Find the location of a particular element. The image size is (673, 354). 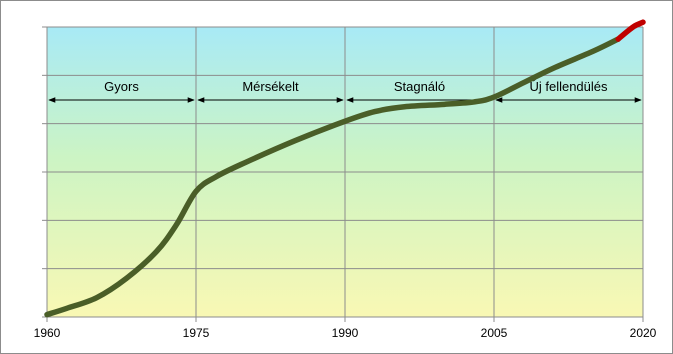

period-label: Mérsékelt is located at coordinates (270, 86).